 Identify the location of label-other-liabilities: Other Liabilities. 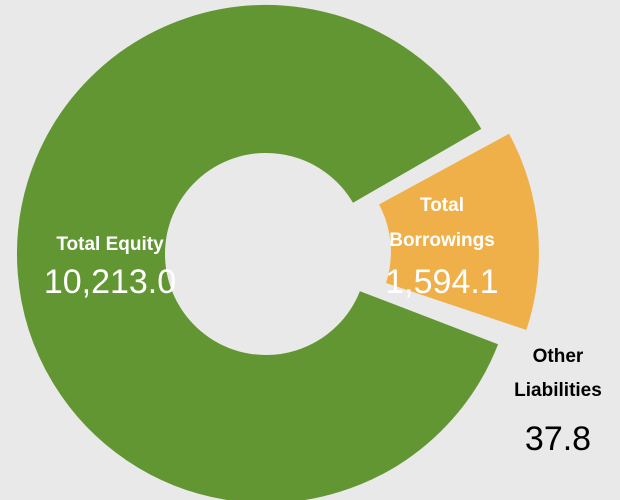
(558, 373).